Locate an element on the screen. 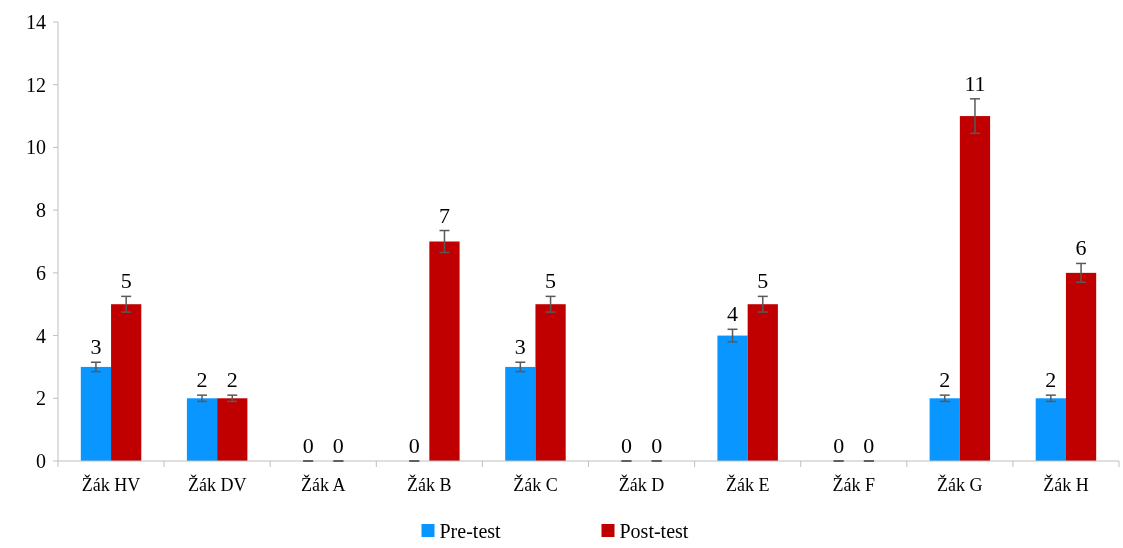  x-tick-label: Žák C is located at coordinates (535, 484).